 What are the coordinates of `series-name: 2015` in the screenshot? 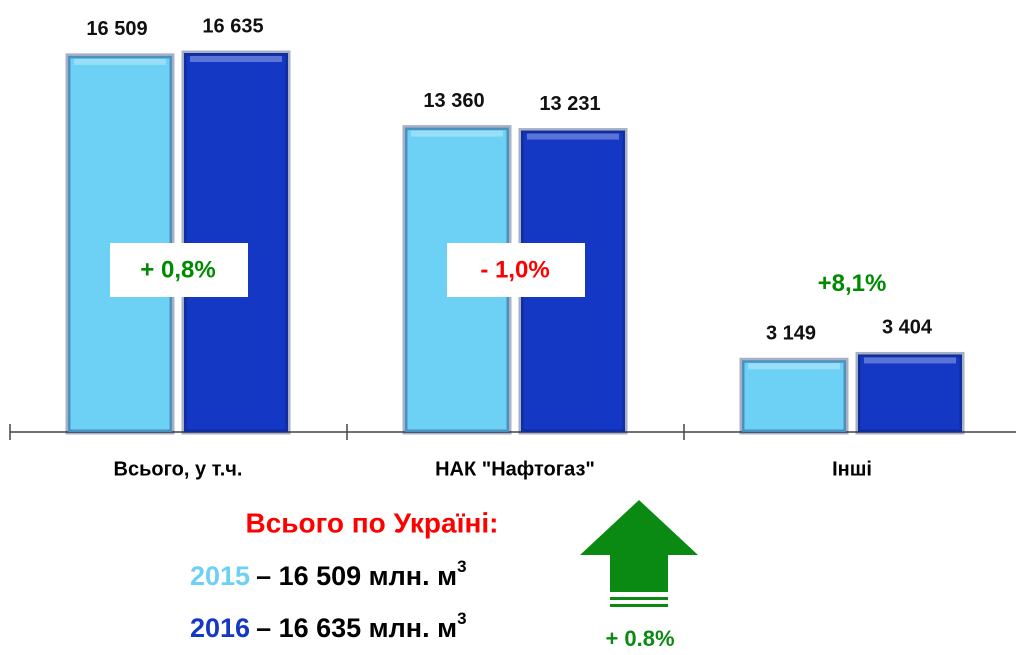 It's located at (220, 576).